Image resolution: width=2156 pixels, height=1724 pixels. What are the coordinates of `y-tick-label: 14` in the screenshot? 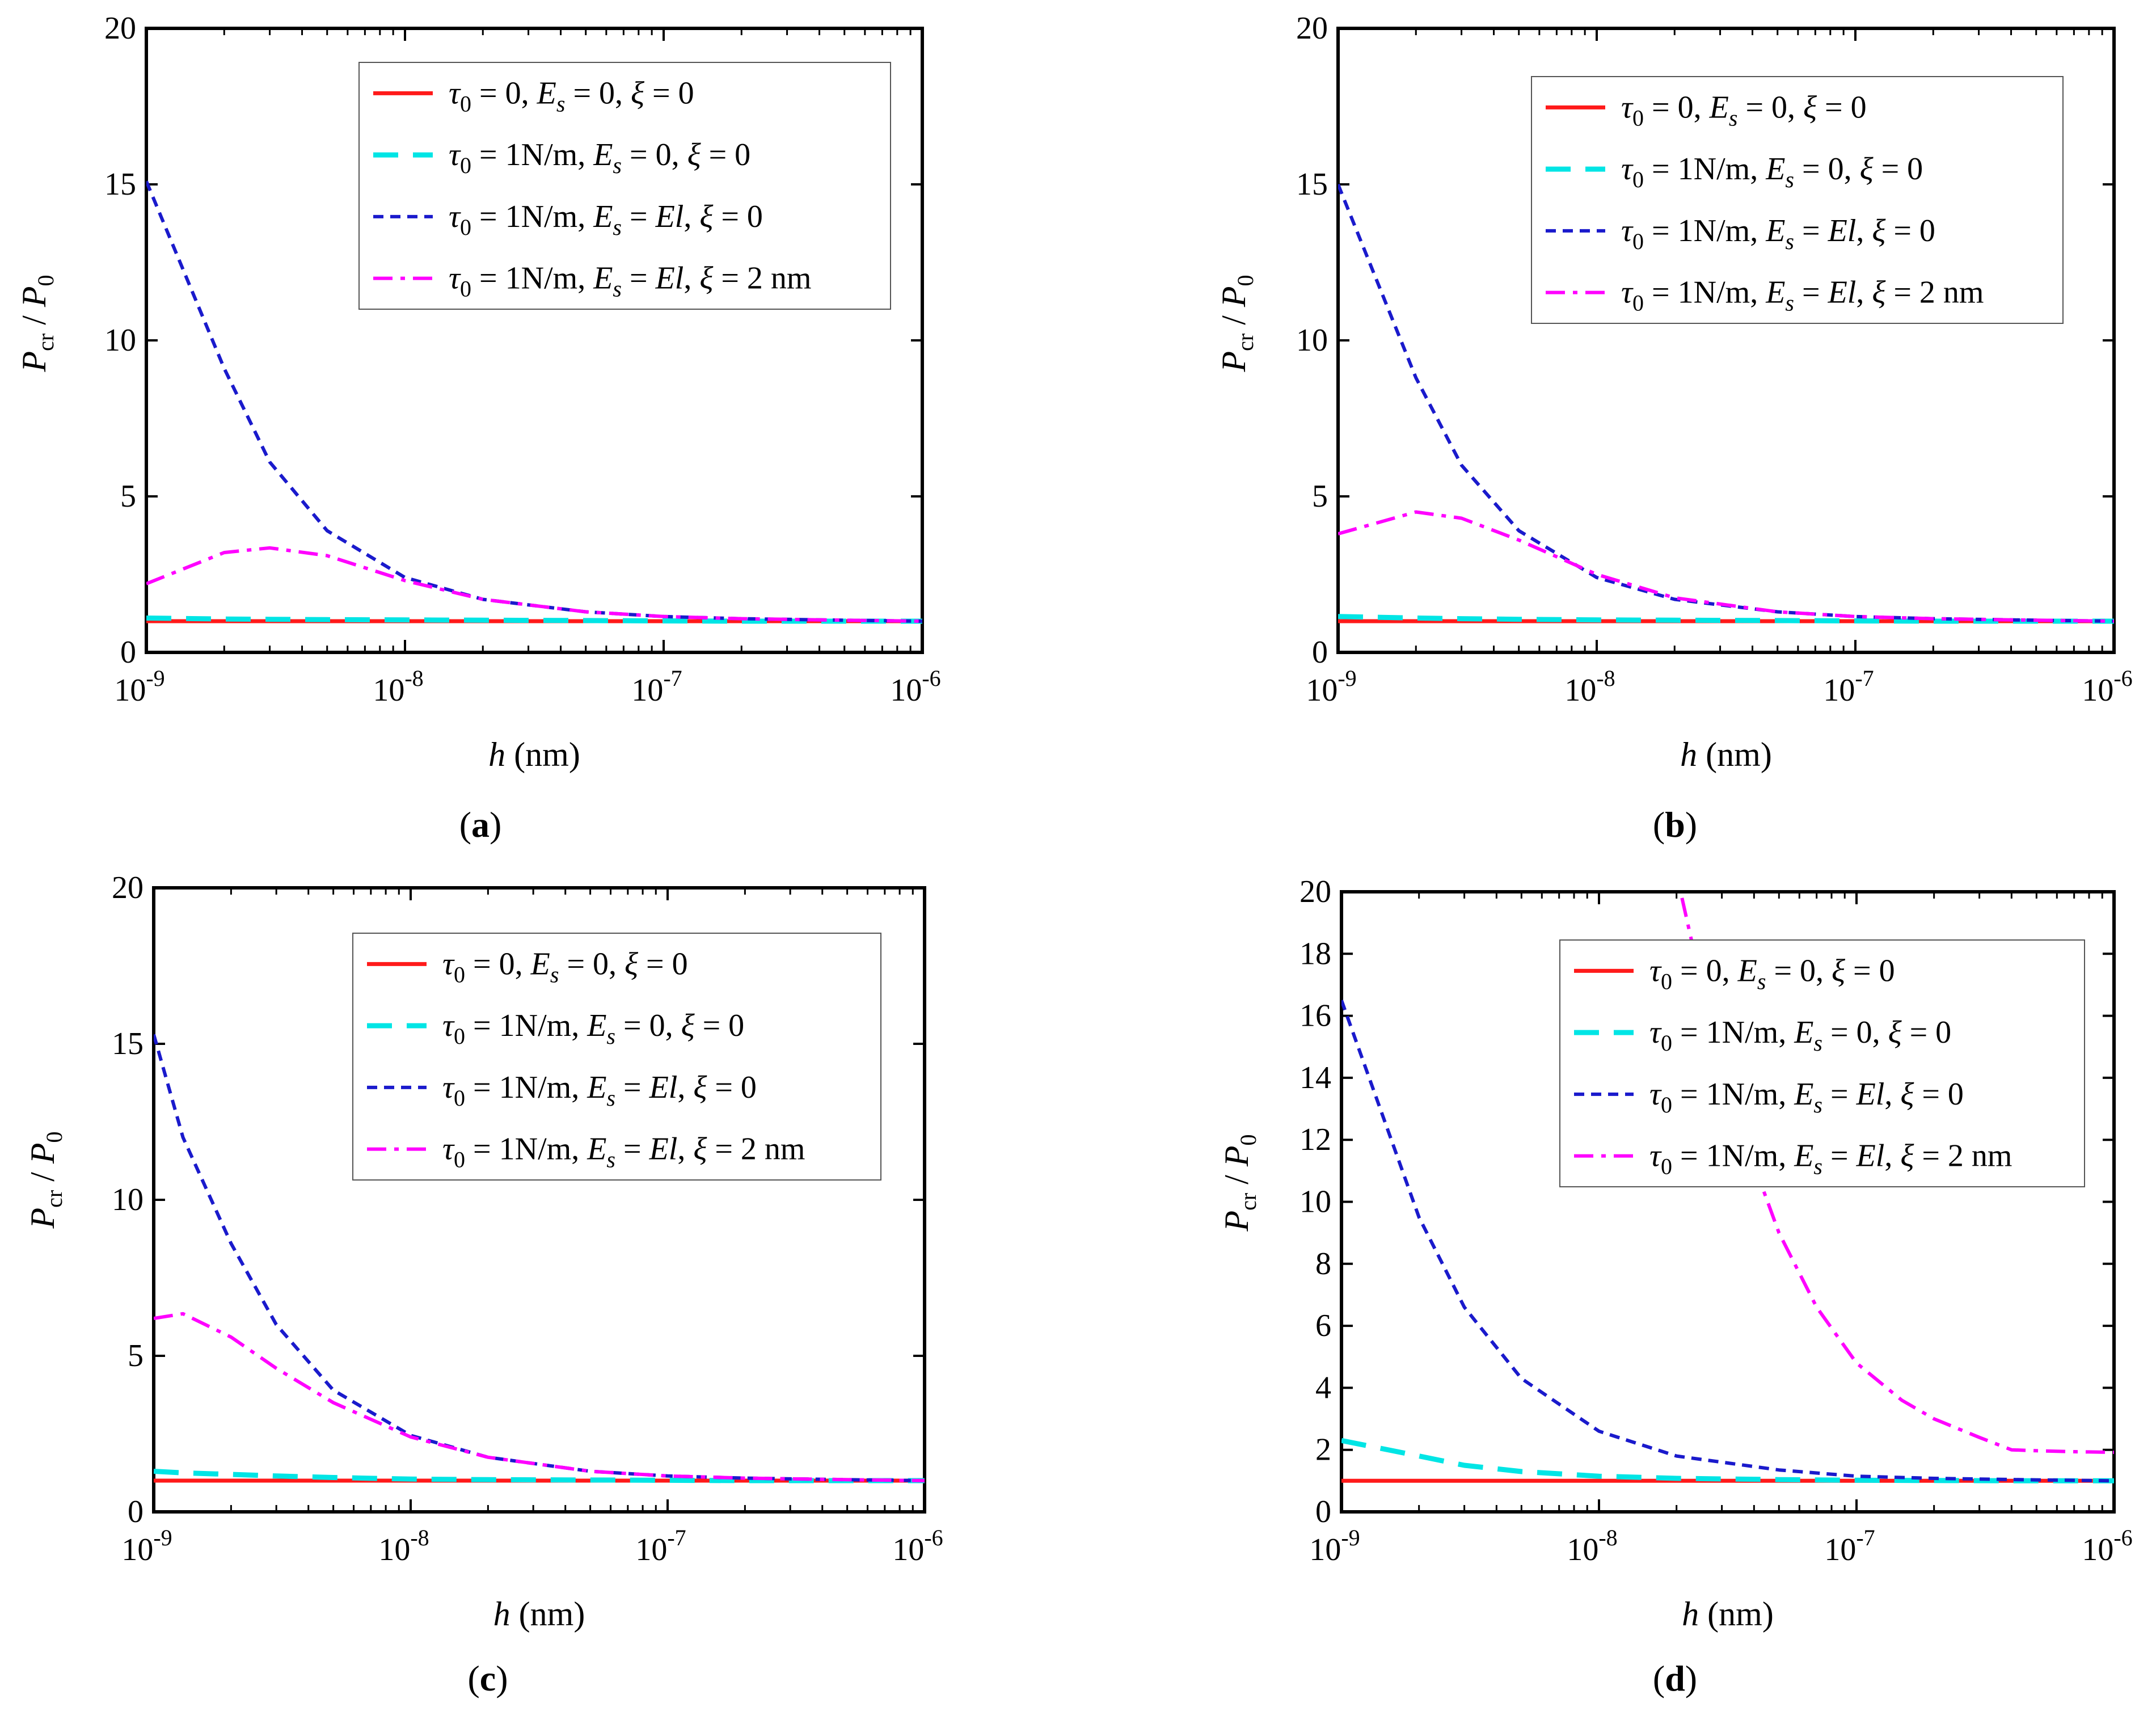 It's located at (1315, 1077).